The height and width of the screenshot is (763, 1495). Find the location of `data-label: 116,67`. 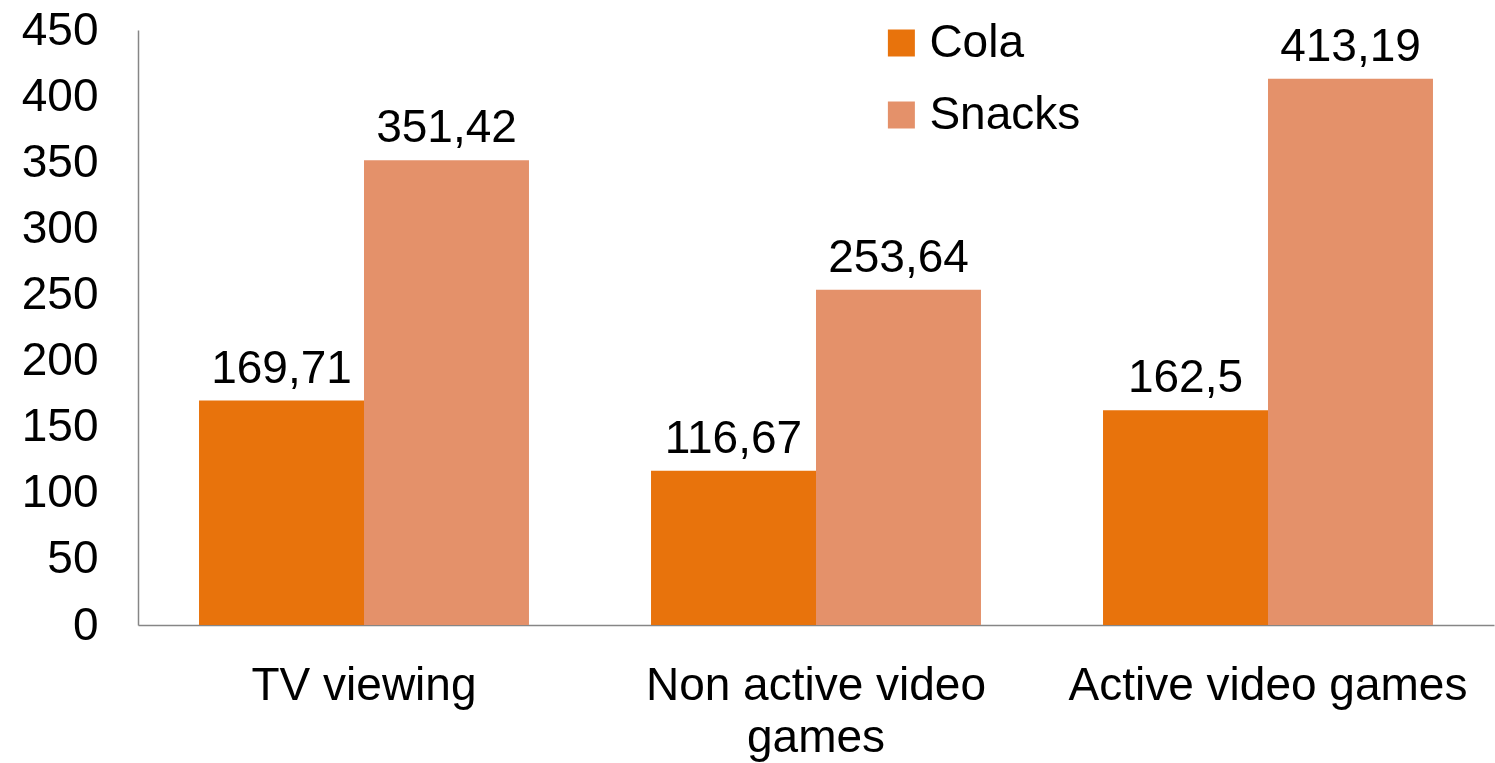

data-label: 116,67 is located at coordinates (733, 436).